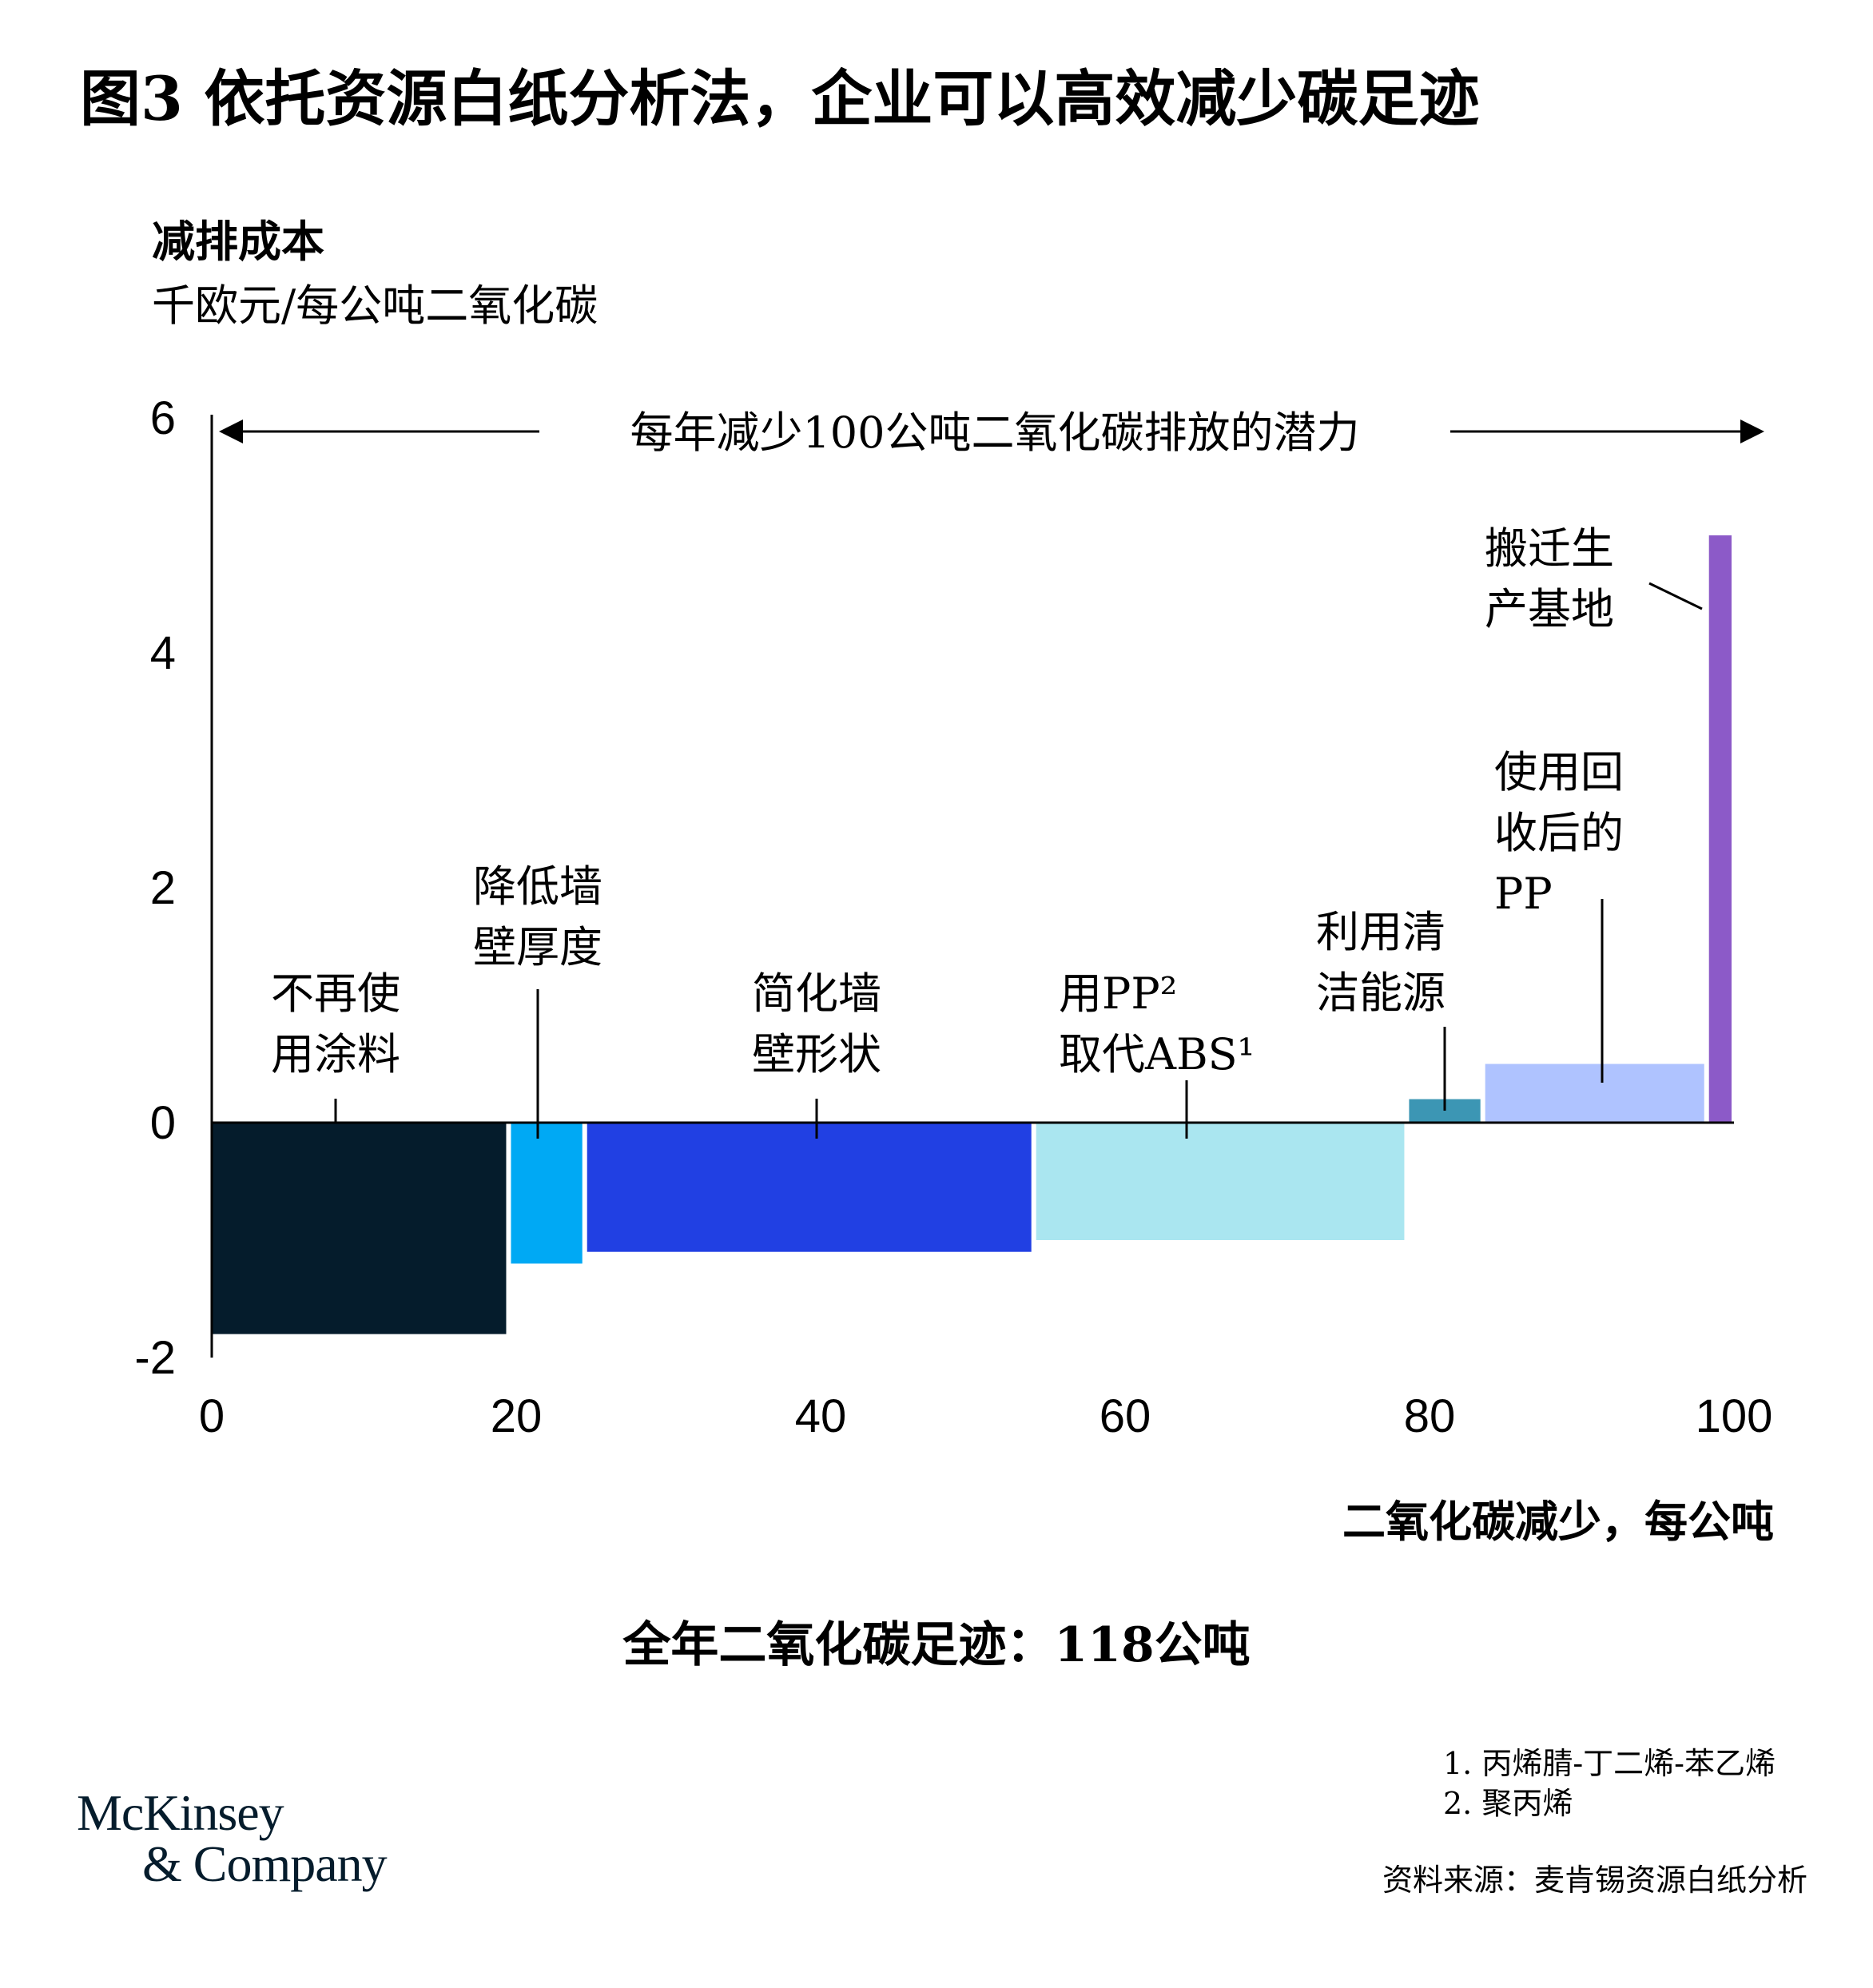 The image size is (1873, 1988). What do you see at coordinates (537, 886) in the screenshot?
I see `bar-label-2: 降低墙` at bounding box center [537, 886].